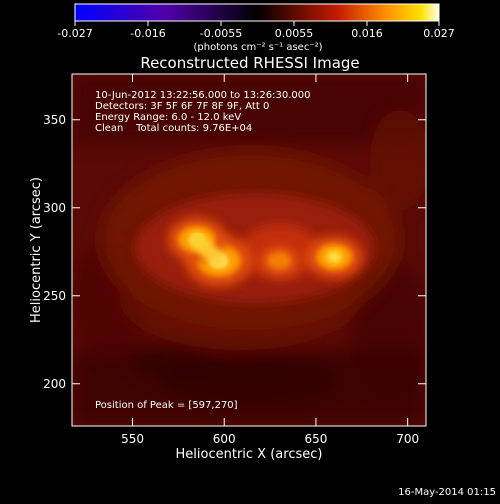  What do you see at coordinates (182, 106) in the screenshot?
I see `annotation-detectors: Detectors: 3F 5F 6F 7F 8F 9F, Att 0` at bounding box center [182, 106].